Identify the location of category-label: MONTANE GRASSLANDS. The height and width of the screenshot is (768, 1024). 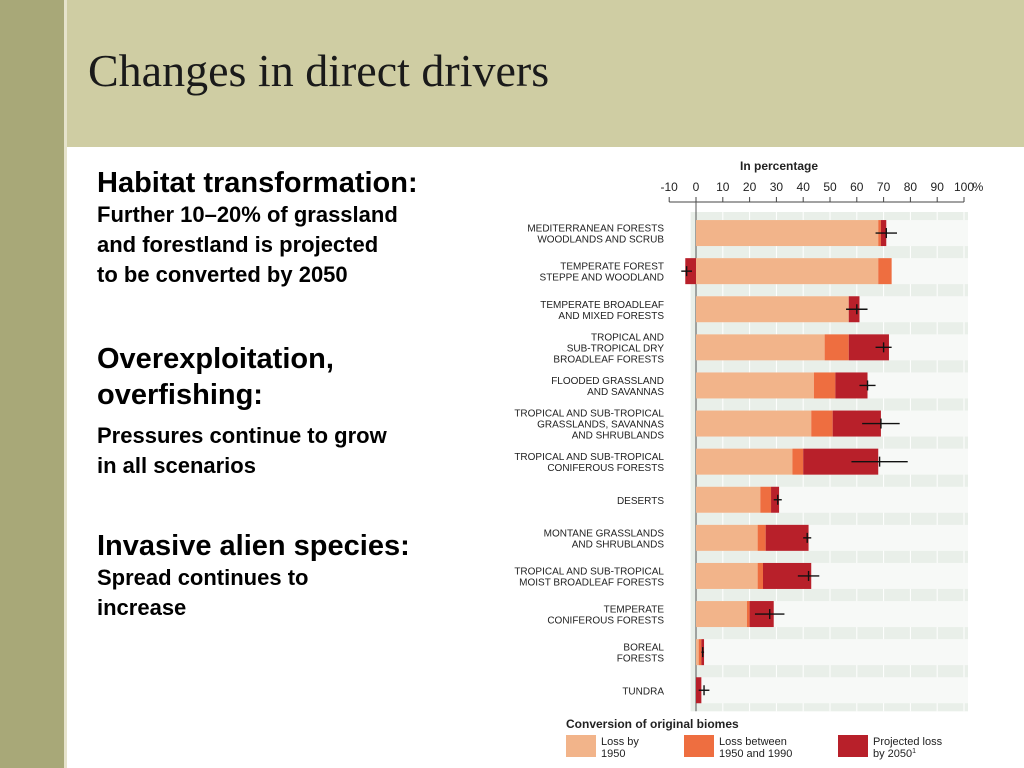
(604, 533).